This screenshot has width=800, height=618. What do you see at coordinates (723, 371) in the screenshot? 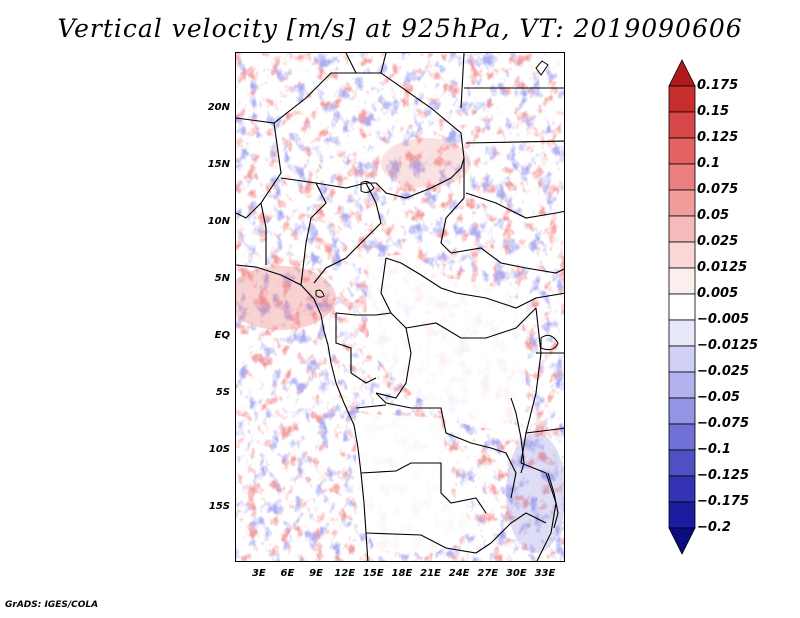
I see `colorbar-tick-label: −0.025` at bounding box center [723, 371].